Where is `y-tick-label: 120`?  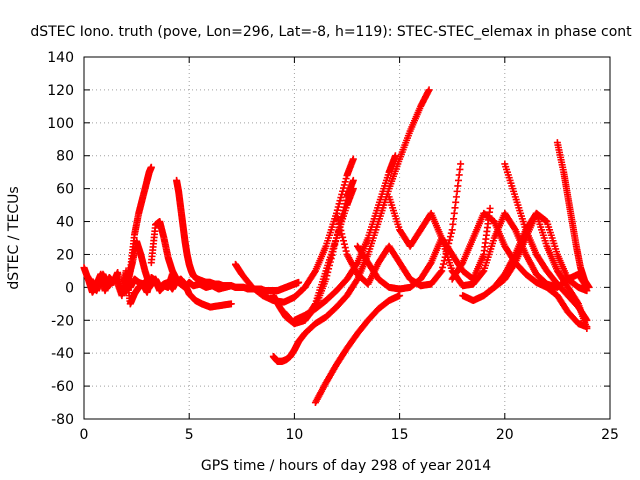 y-tick-label: 120 is located at coordinates (60, 91).